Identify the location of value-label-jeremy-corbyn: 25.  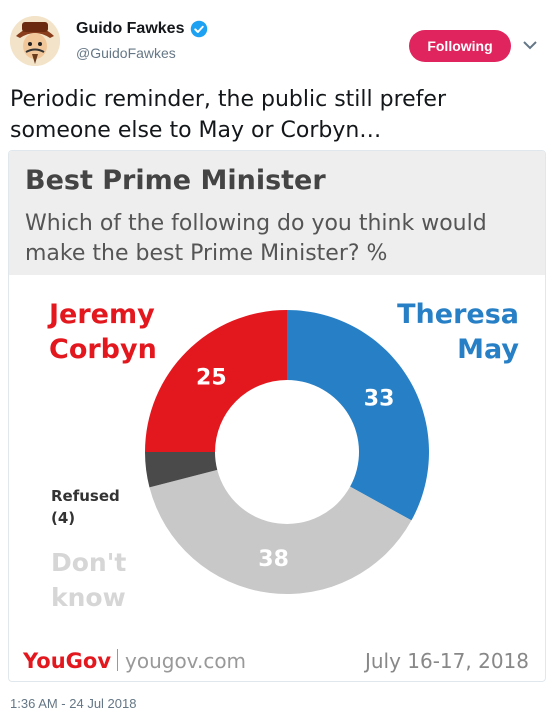
(211, 377).